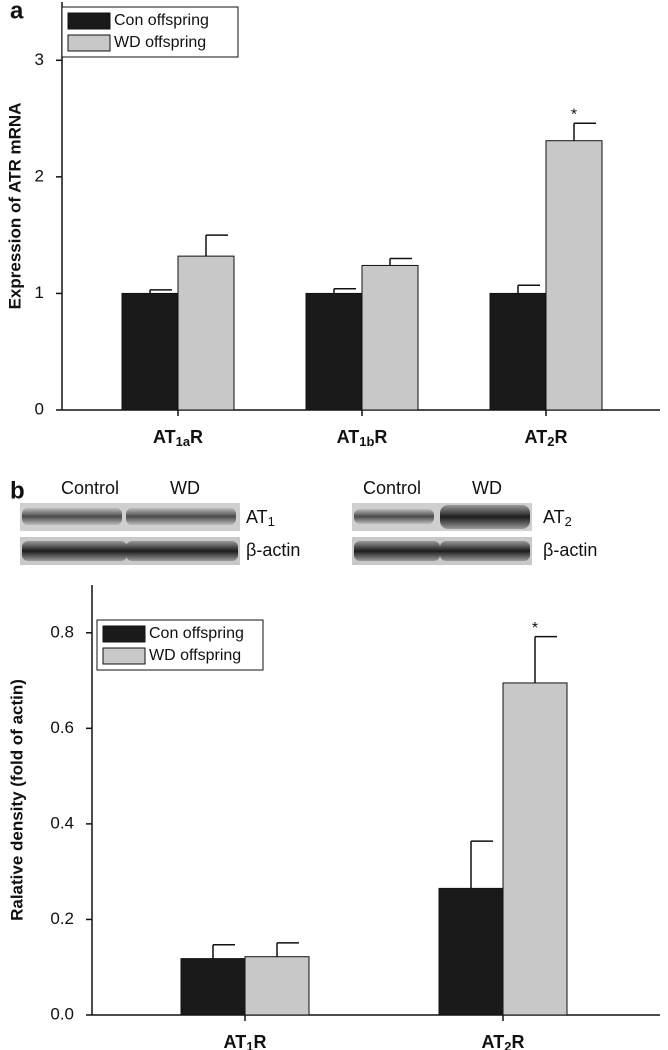  What do you see at coordinates (39, 408) in the screenshot?
I see `y-tick-label: 0` at bounding box center [39, 408].